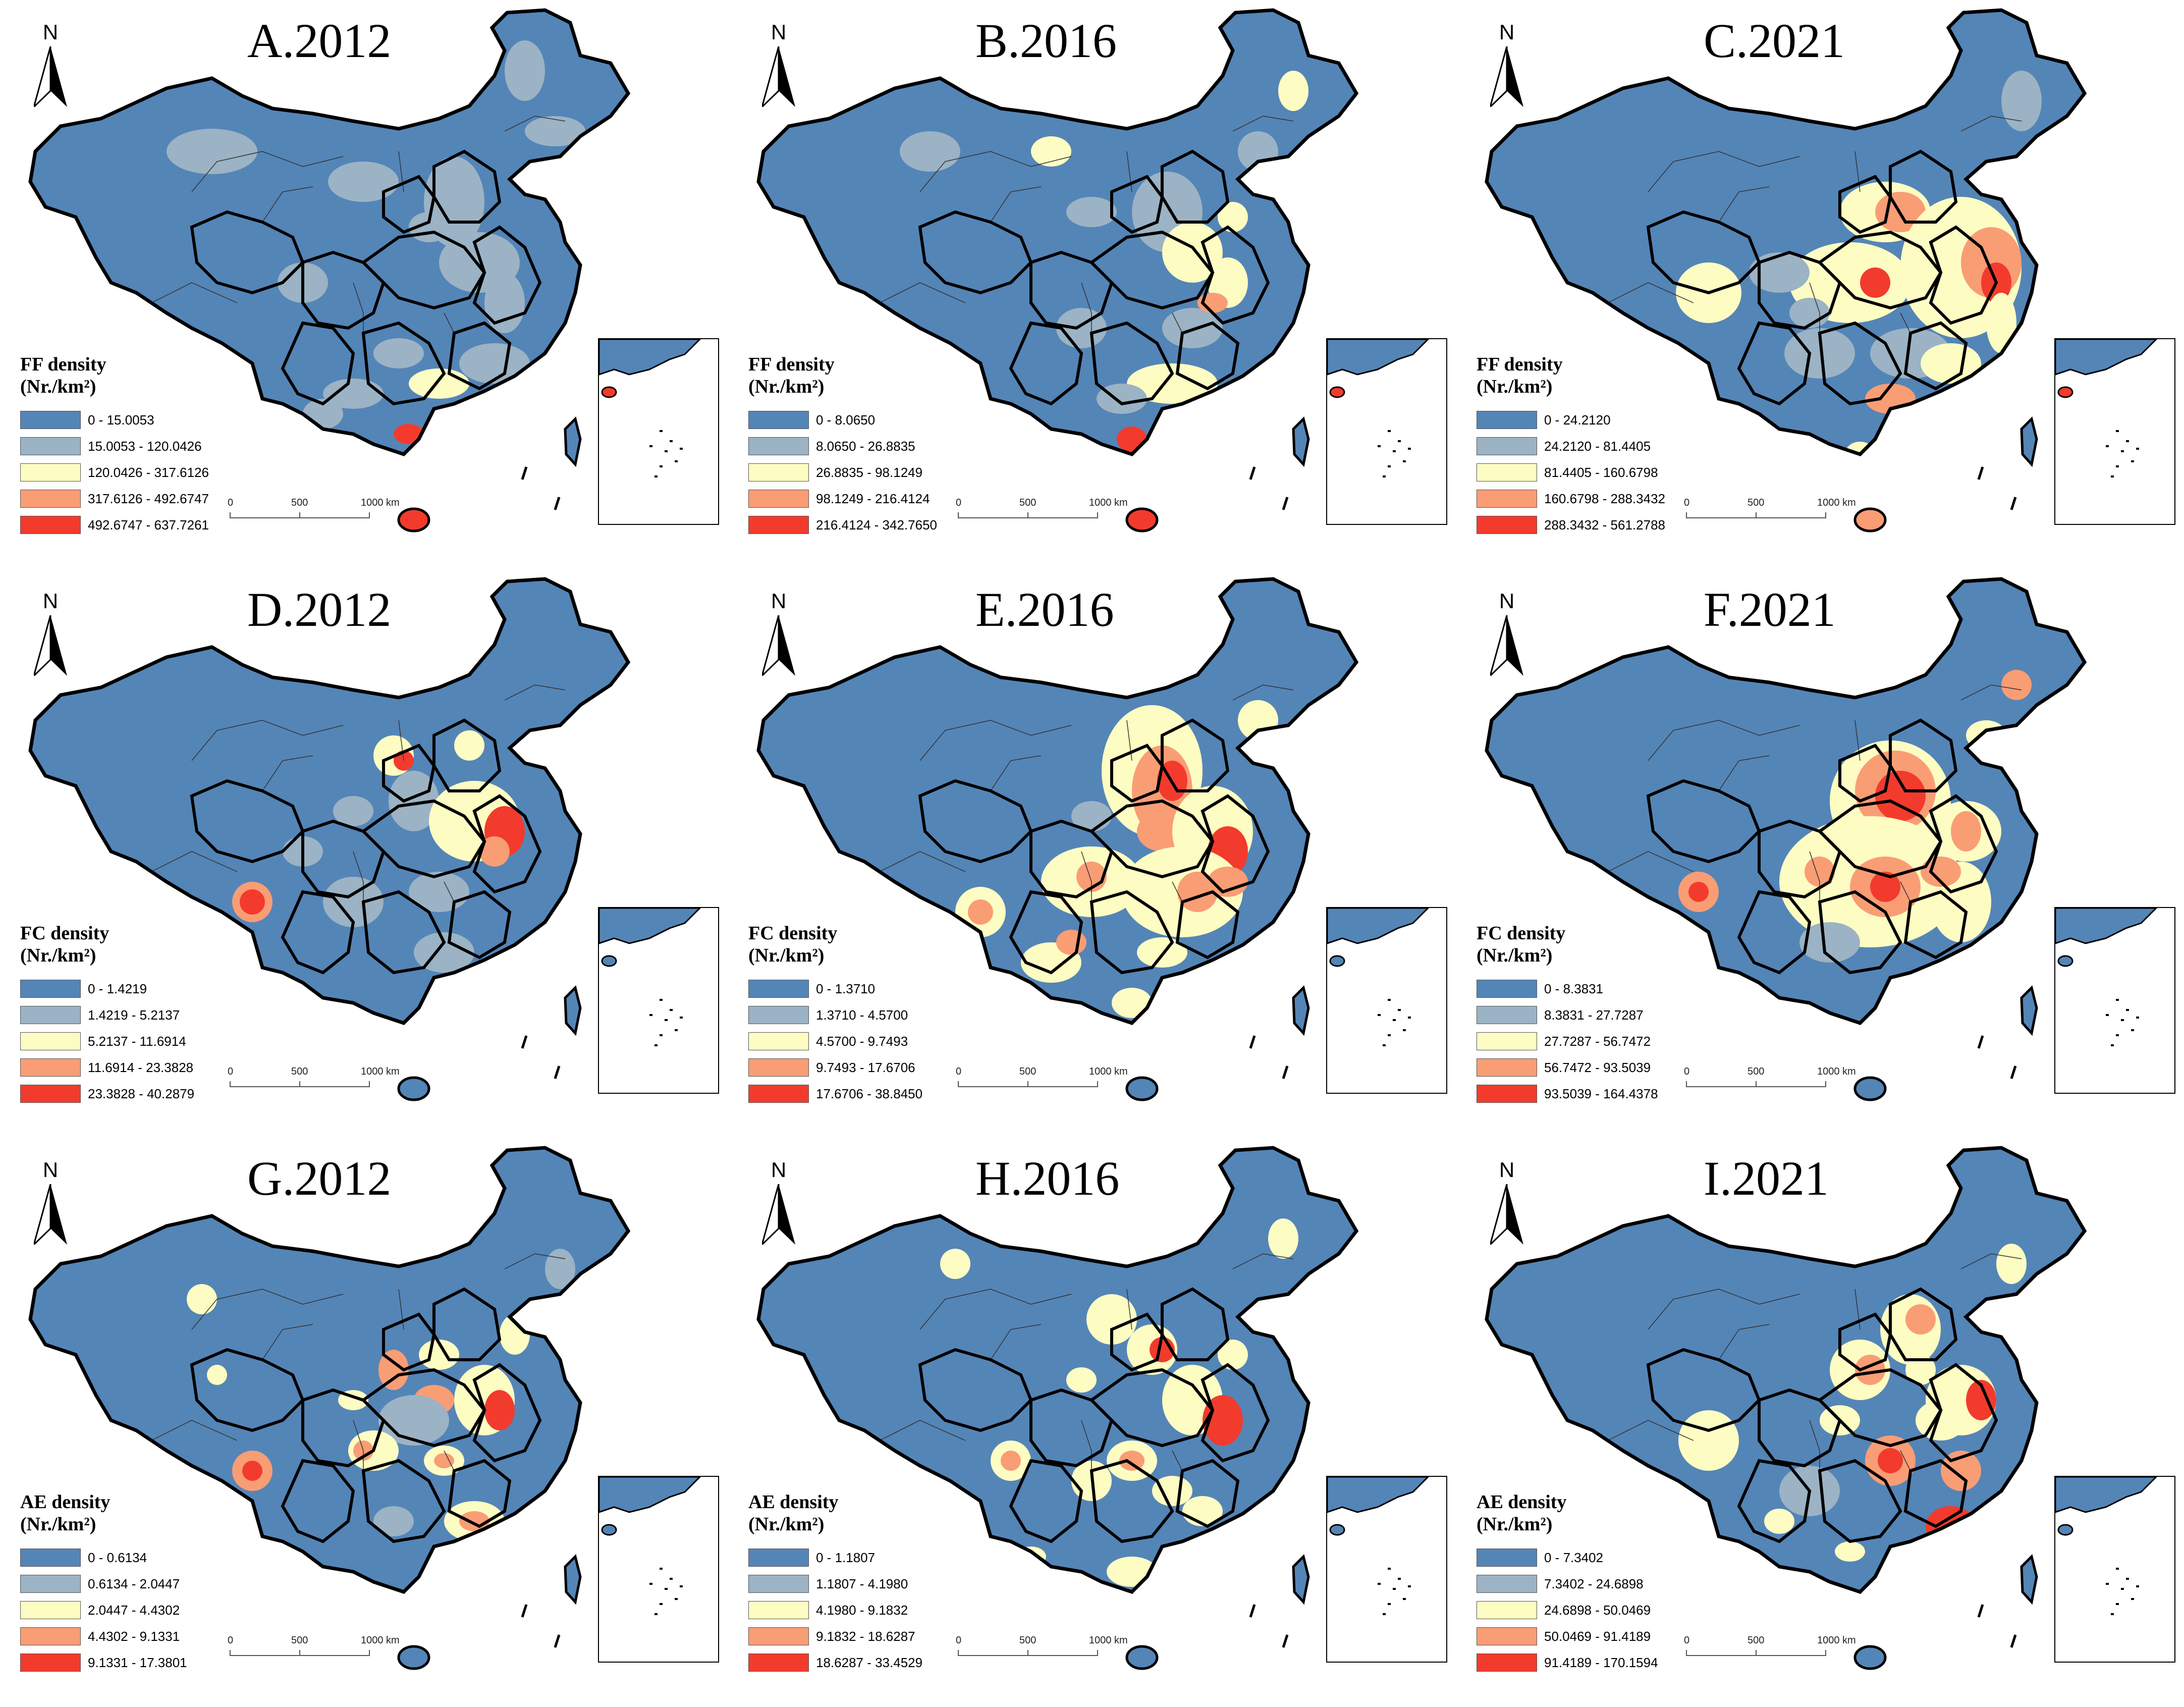 The width and height of the screenshot is (2184, 1707). I want to click on legend-range: 4.5700 - 9.7493, so click(862, 1041).